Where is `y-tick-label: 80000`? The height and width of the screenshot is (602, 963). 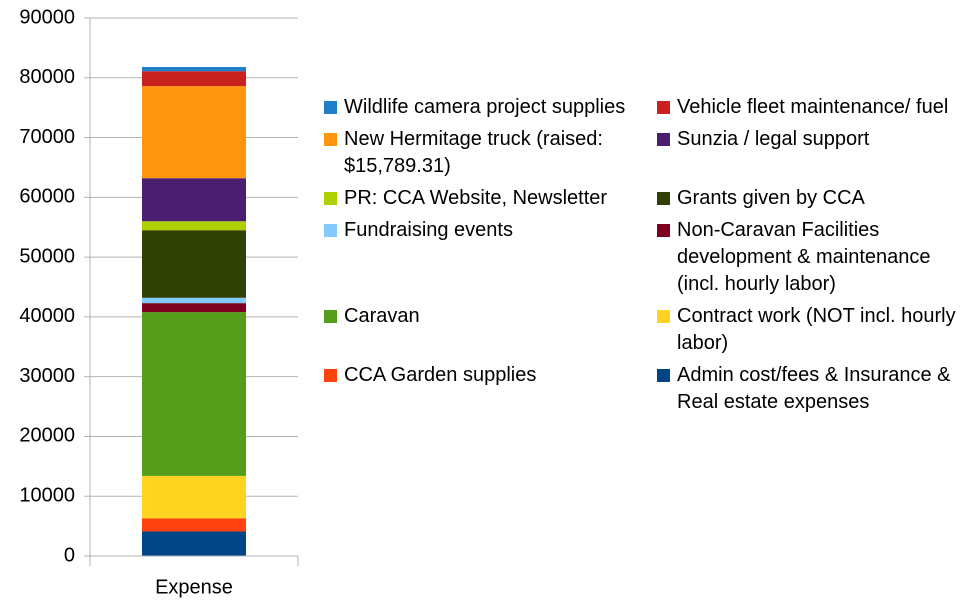 y-tick-label: 80000 is located at coordinates (47, 77).